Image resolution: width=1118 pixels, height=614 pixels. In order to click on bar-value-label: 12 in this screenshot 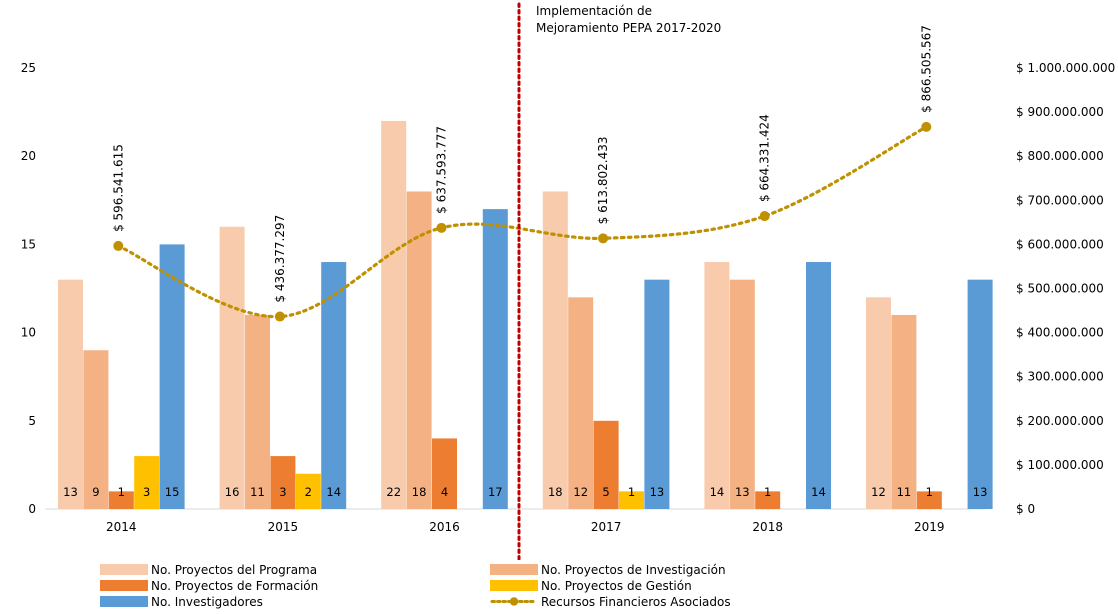, I will do `click(878, 492)`.